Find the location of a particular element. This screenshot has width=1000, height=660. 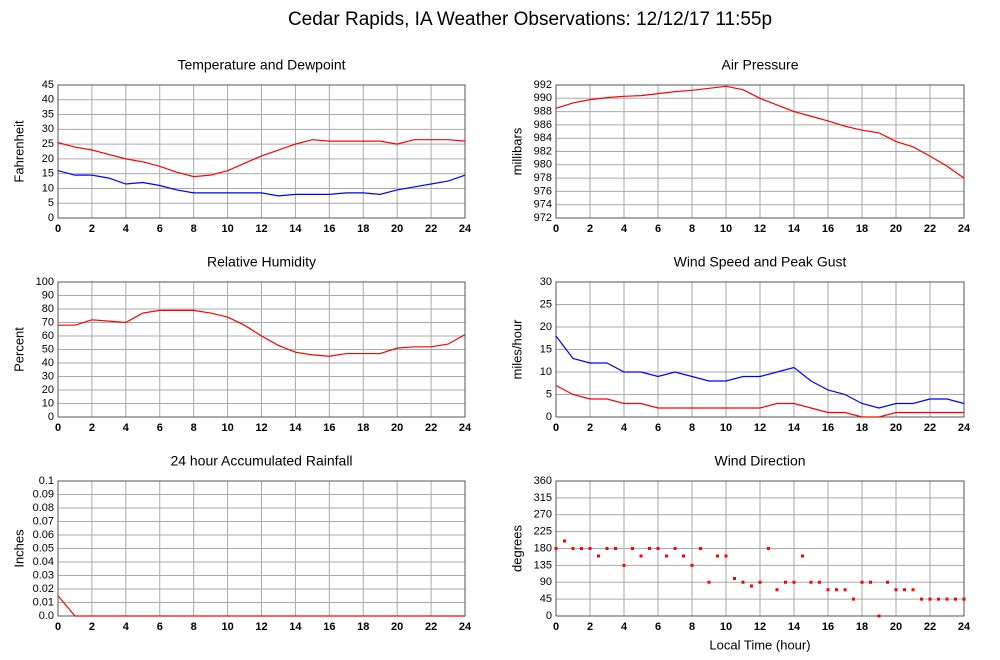

y-tick-label: 992 is located at coordinates (543, 85).